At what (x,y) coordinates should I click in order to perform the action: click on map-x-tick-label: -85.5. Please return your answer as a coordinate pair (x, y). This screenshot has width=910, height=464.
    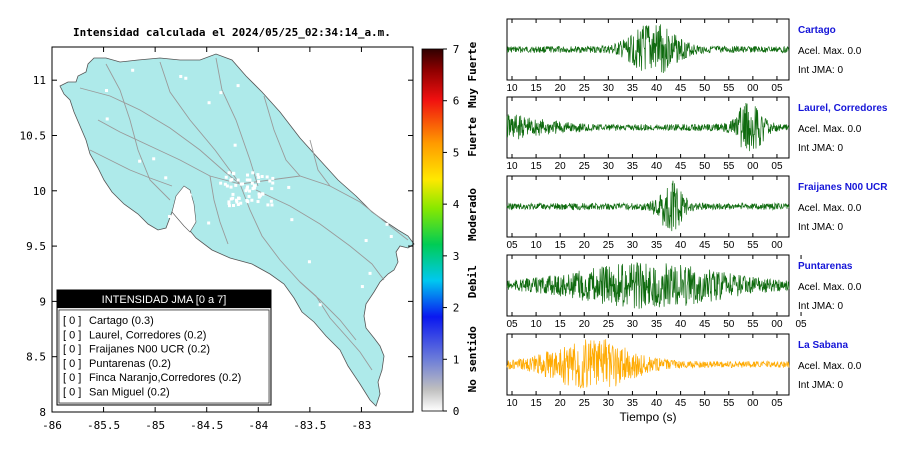
    Looking at the image, I should click on (103, 425).